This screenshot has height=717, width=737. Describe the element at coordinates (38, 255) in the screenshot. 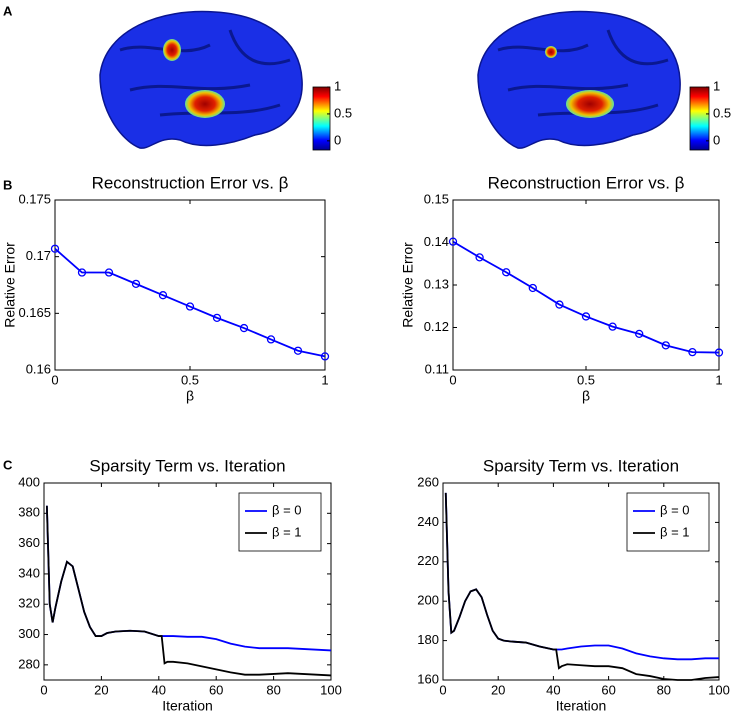

I see `y-tick-label: 0.17` at that location.